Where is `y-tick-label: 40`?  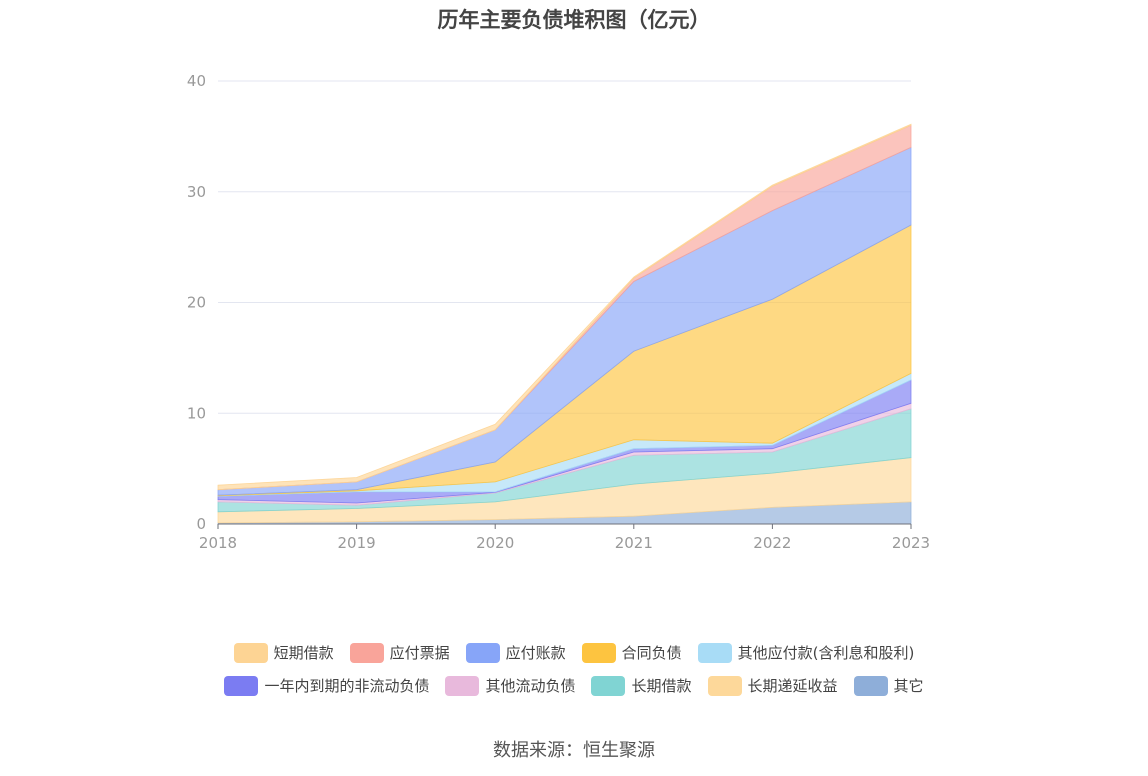 y-tick-label: 40 is located at coordinates (196, 81).